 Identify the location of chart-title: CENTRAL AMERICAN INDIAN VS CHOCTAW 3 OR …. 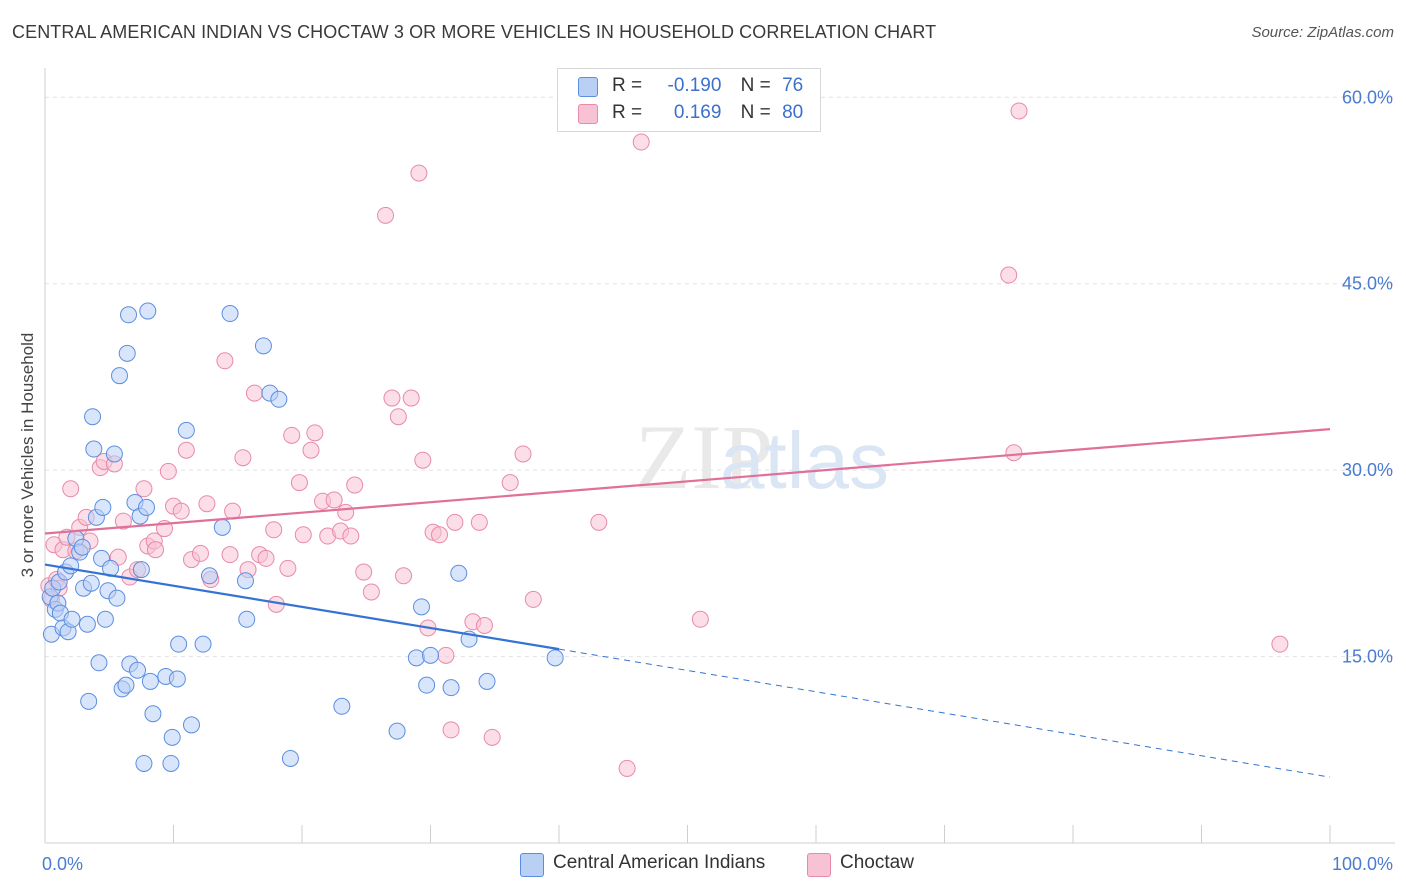
(474, 32).